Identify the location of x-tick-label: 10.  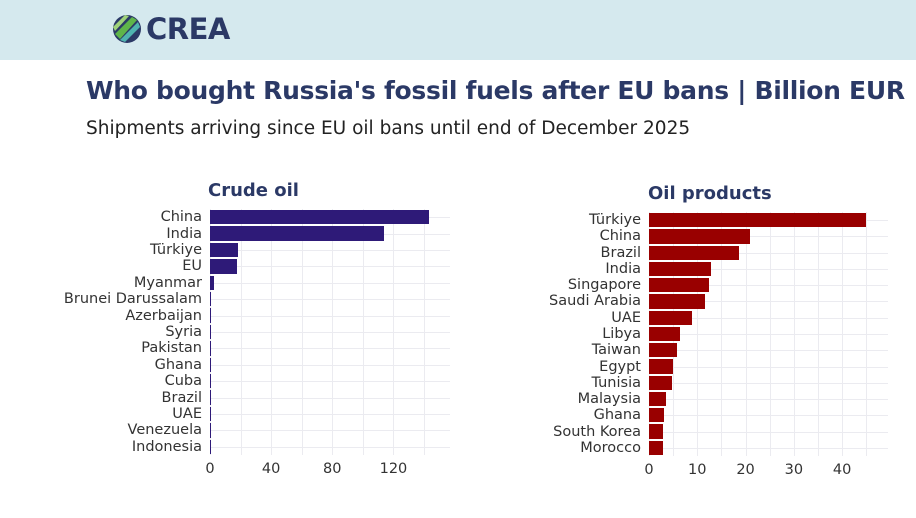
(697, 470).